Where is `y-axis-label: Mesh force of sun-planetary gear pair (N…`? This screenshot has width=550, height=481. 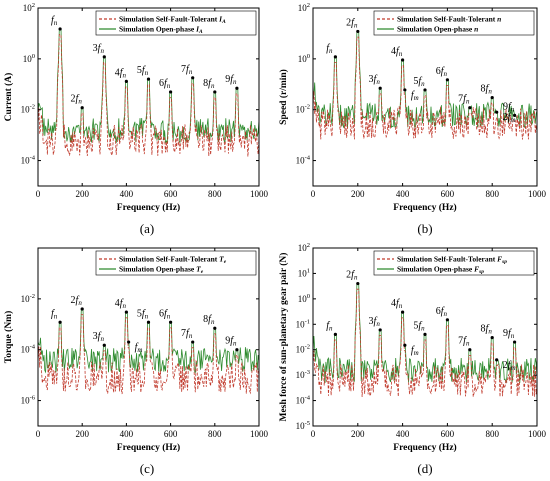 y-axis-label: Mesh force of sun-planetary gear pair (N… is located at coordinates (283, 337).